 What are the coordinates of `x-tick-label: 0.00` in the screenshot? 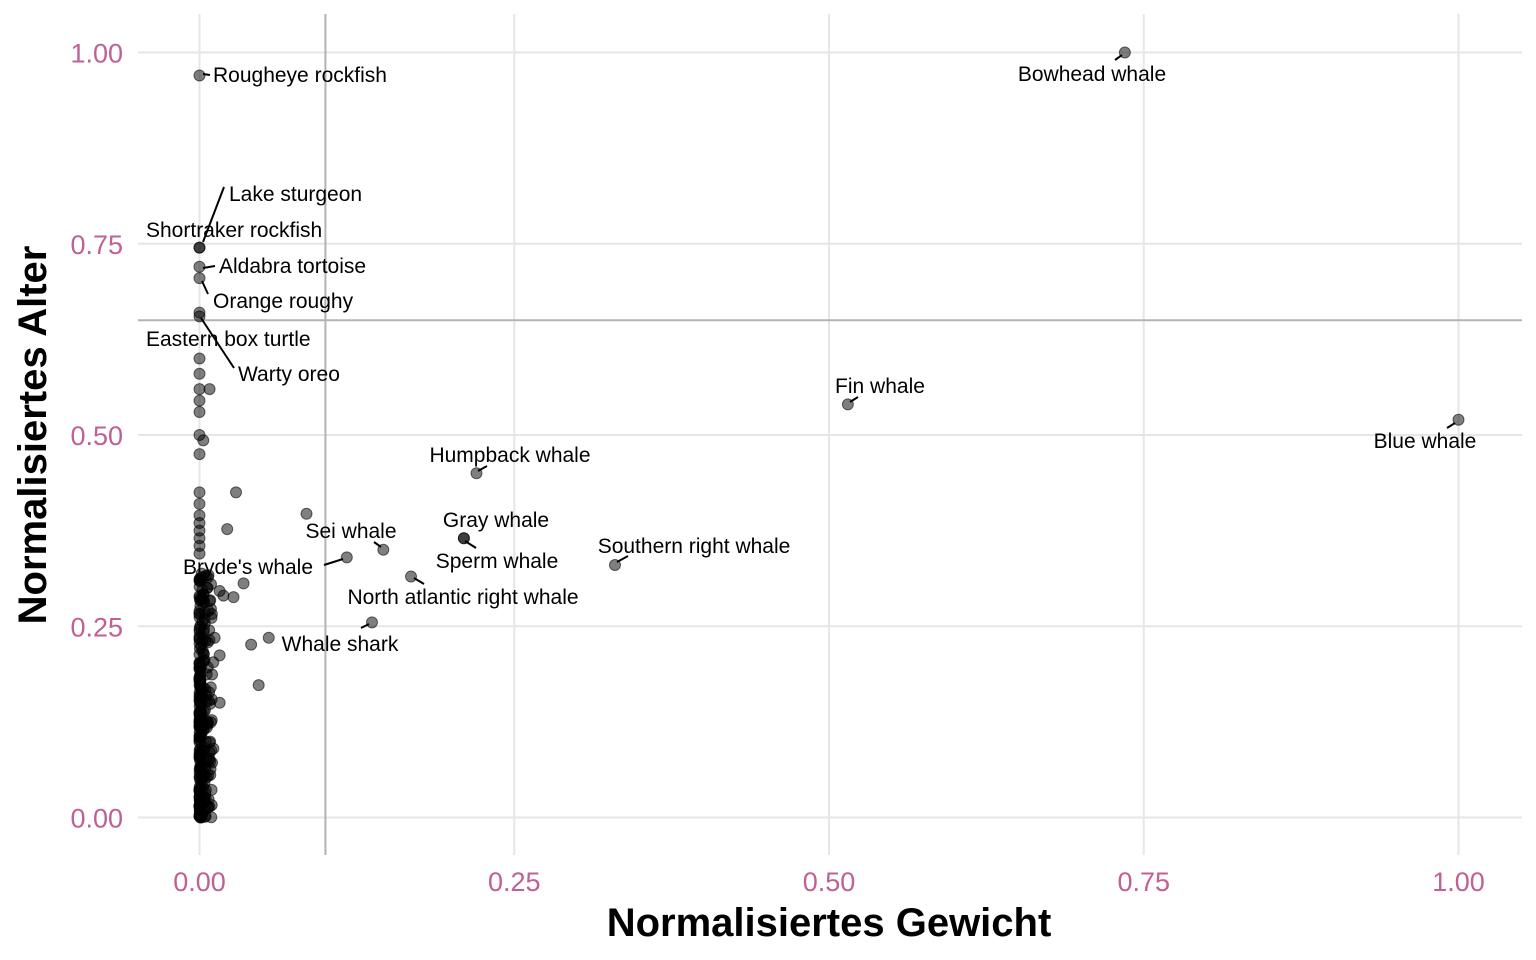 It's located at (199, 882).